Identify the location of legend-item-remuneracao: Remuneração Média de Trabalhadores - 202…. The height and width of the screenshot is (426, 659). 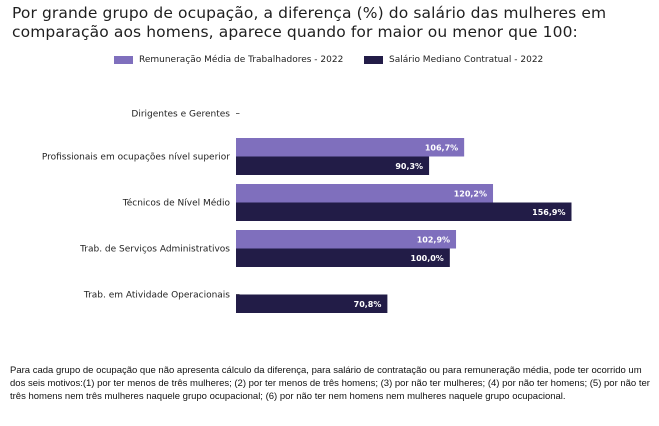
(228, 60).